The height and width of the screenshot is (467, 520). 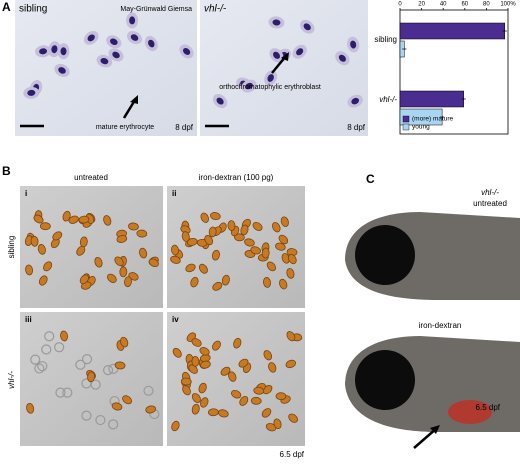 What do you see at coordinates (421, 5) in the screenshot?
I see `x-tick-label: 20` at bounding box center [421, 5].